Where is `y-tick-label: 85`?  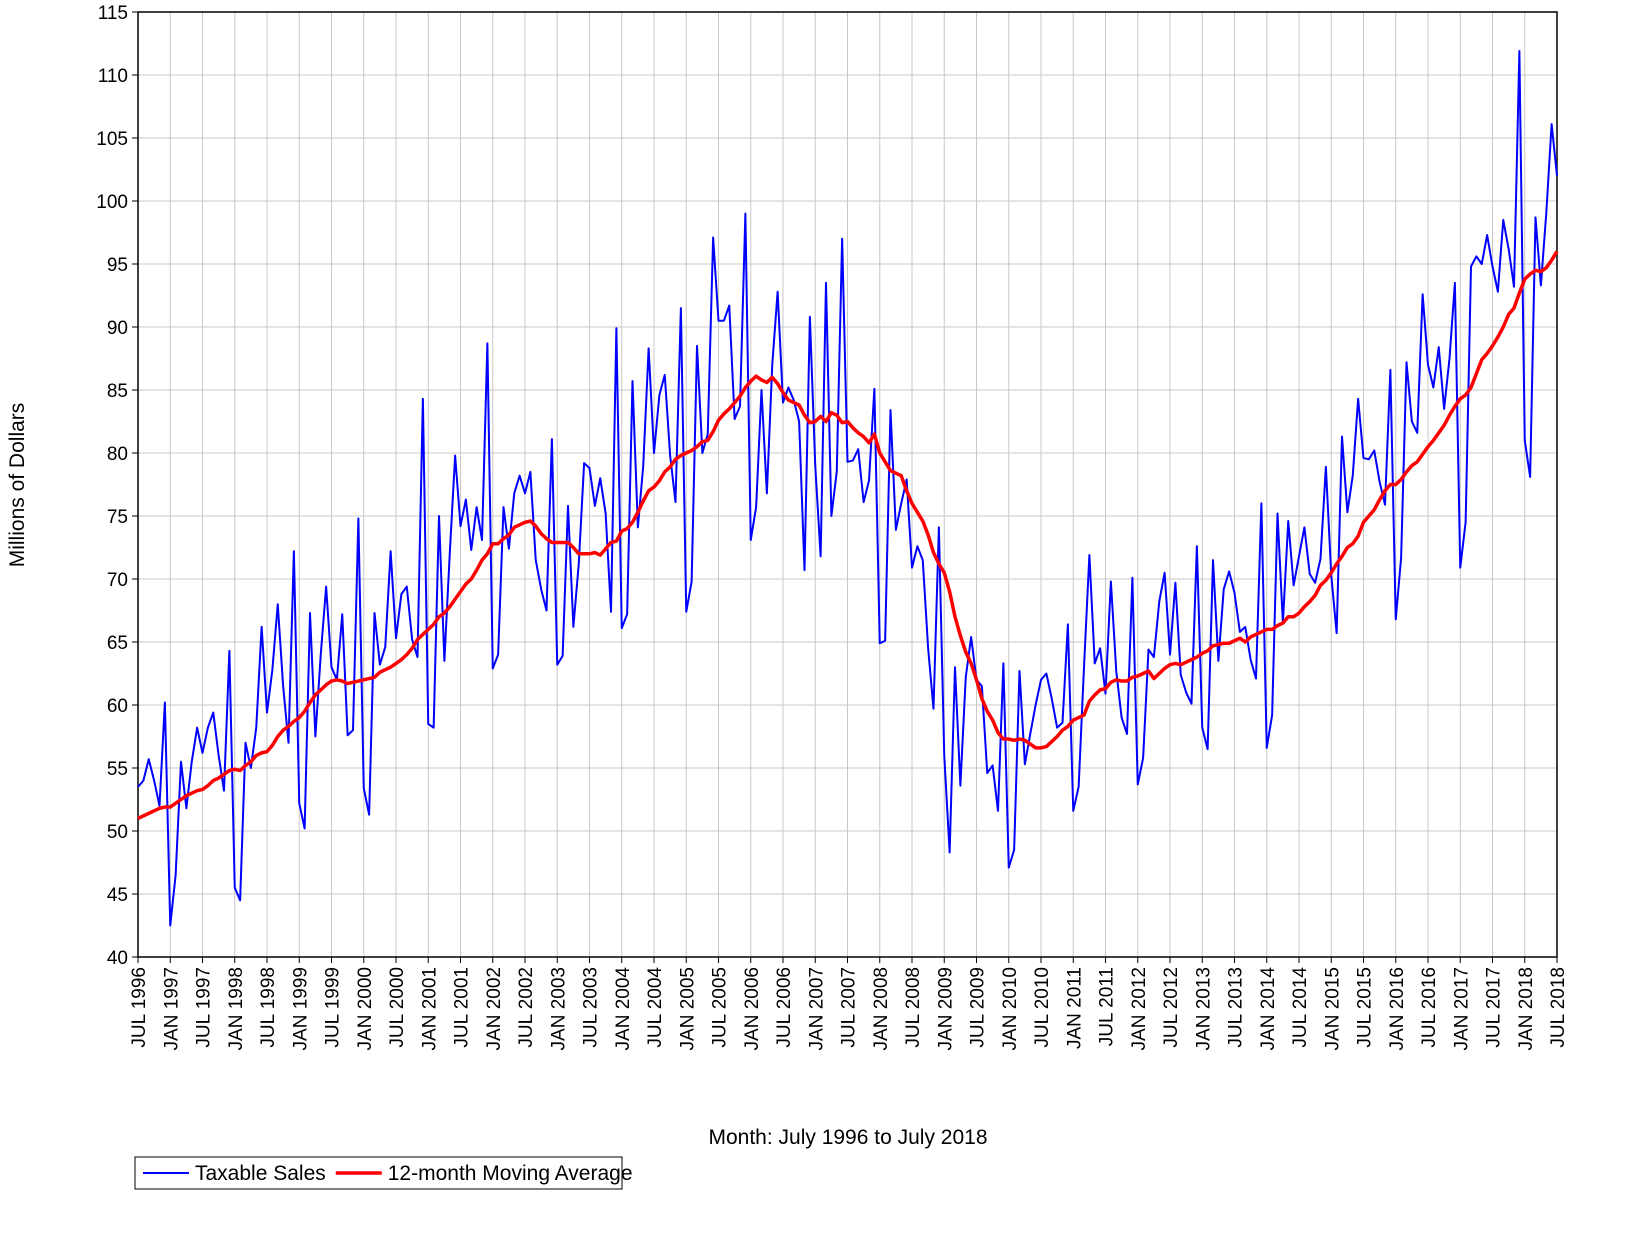 y-tick-label: 85 is located at coordinates (117, 391).